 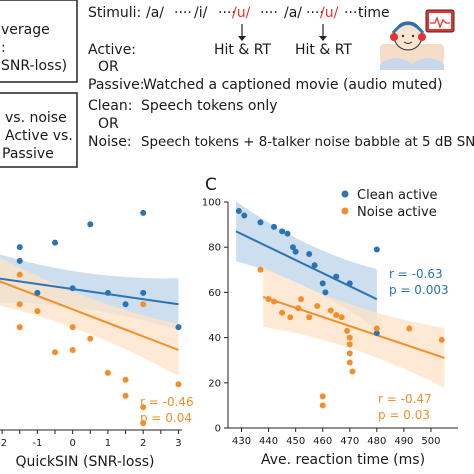 I want to click on x-axis-label: Ave. reaction time (ms), so click(x=343, y=460).